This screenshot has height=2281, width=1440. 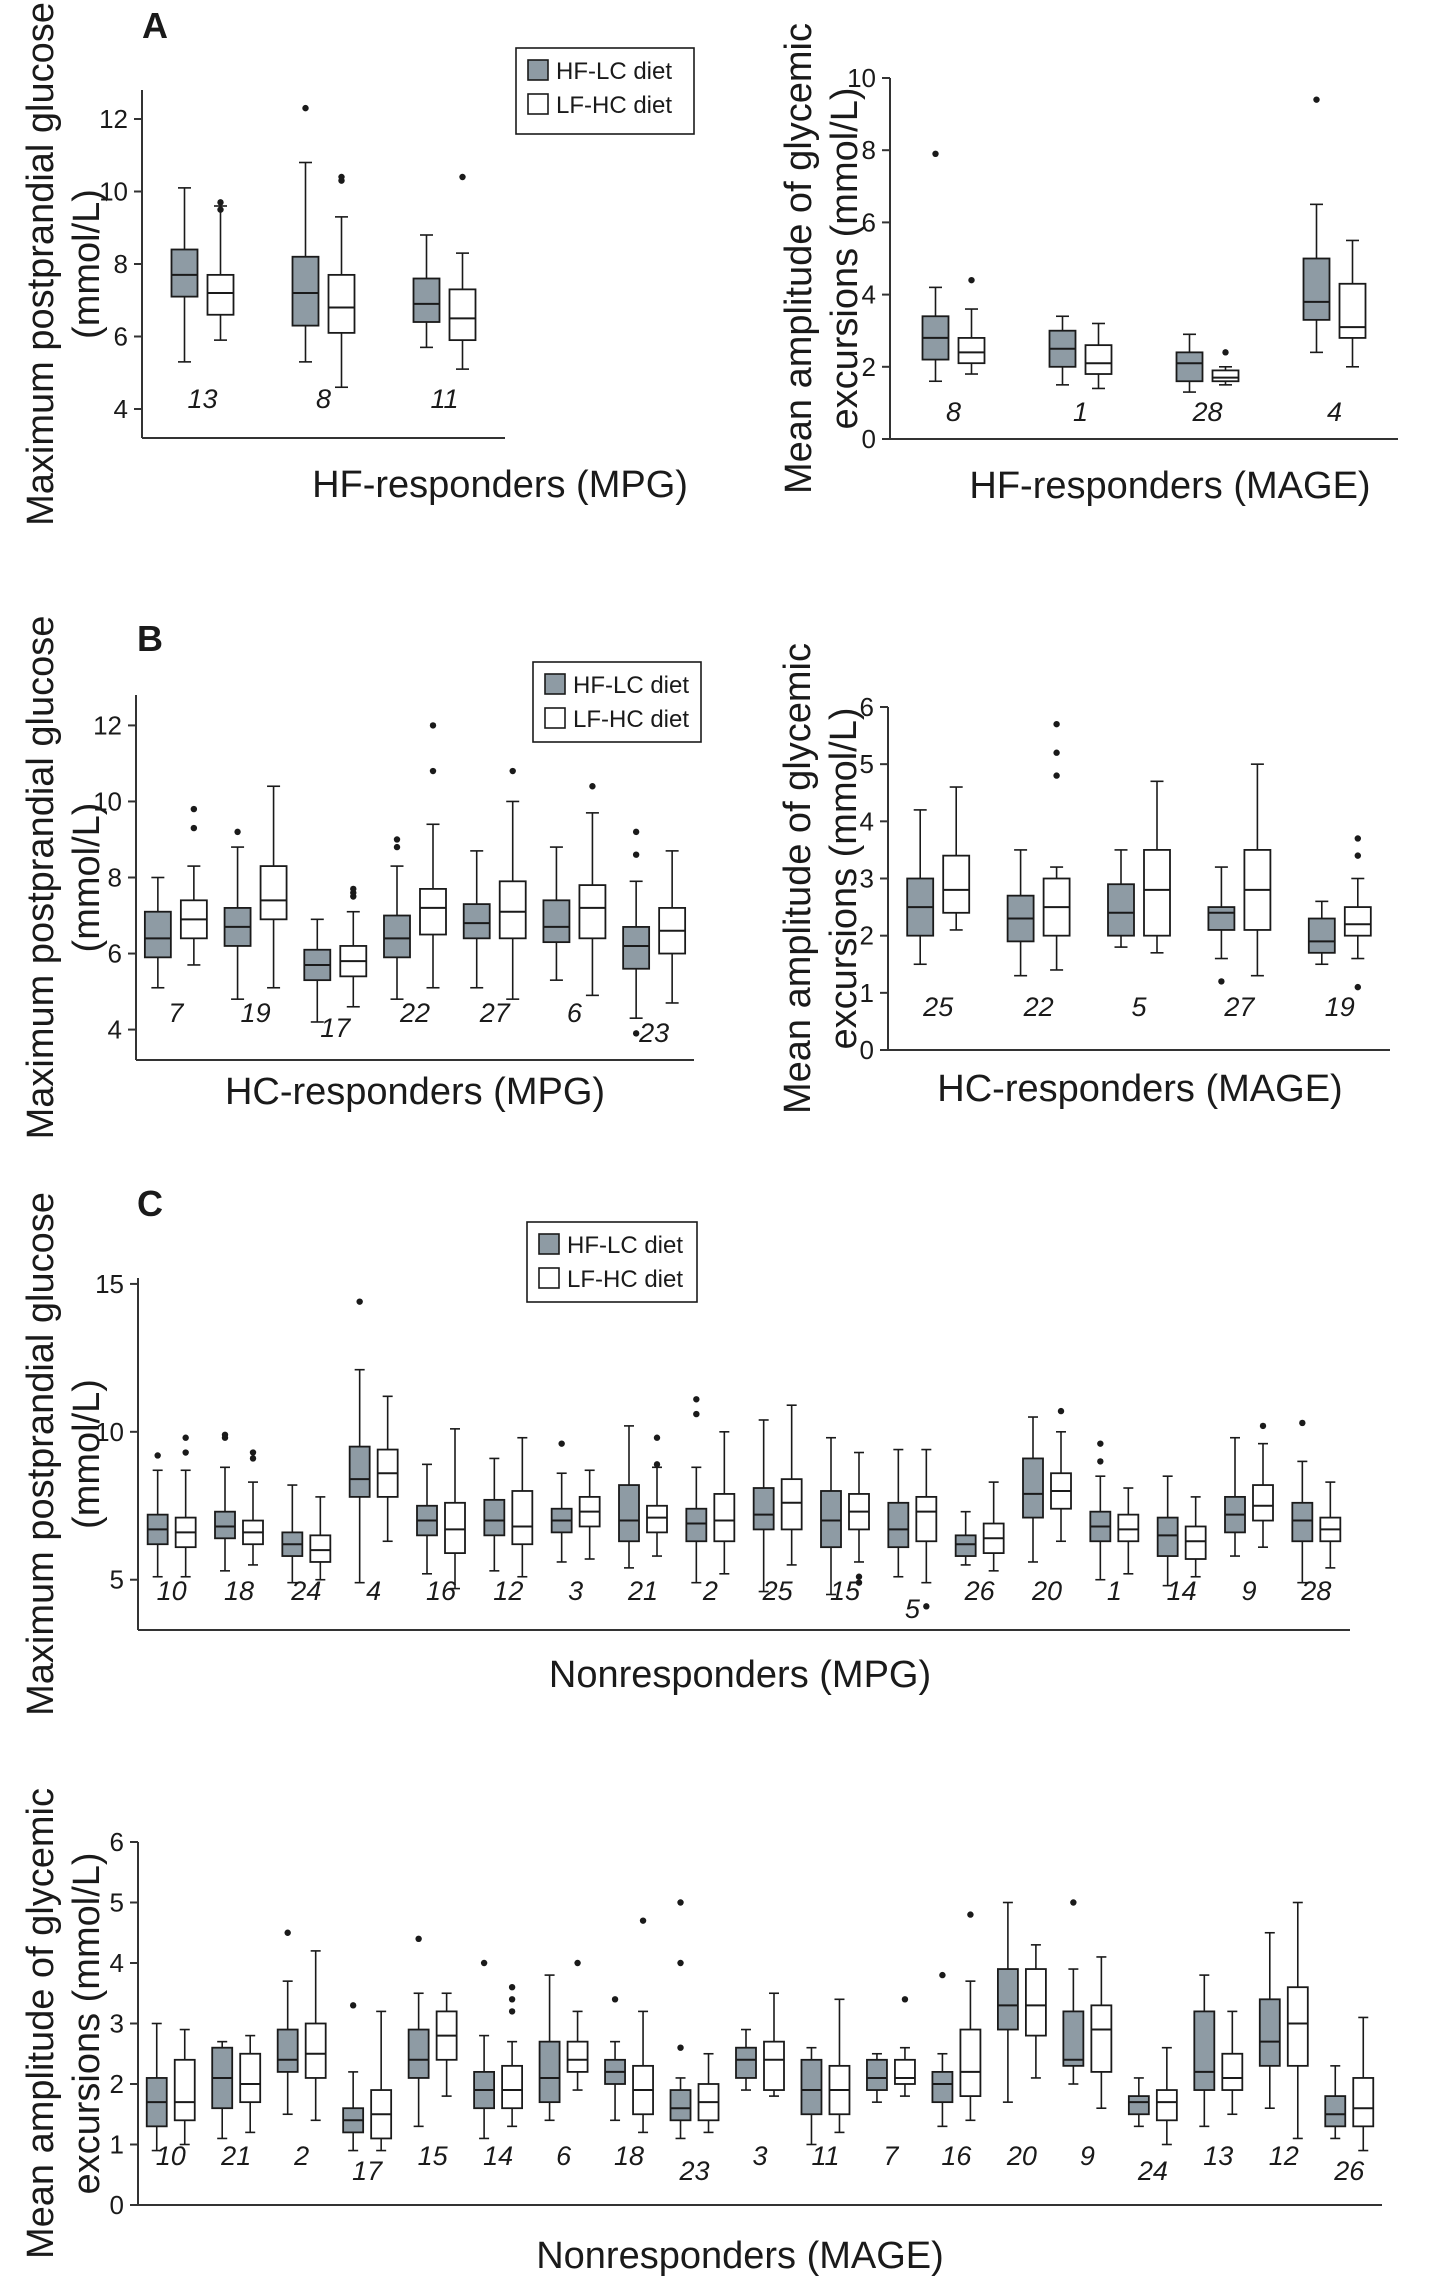 What do you see at coordinates (1239, 1007) in the screenshot?
I see `subject-id-label: 27` at bounding box center [1239, 1007].